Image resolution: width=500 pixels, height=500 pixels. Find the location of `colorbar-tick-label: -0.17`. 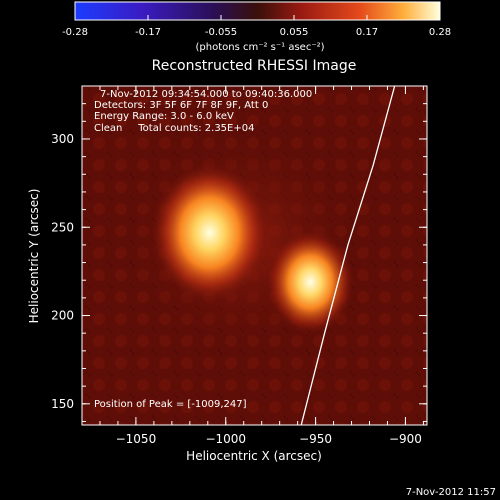

colorbar-tick-label: -0.17 is located at coordinates (148, 32).